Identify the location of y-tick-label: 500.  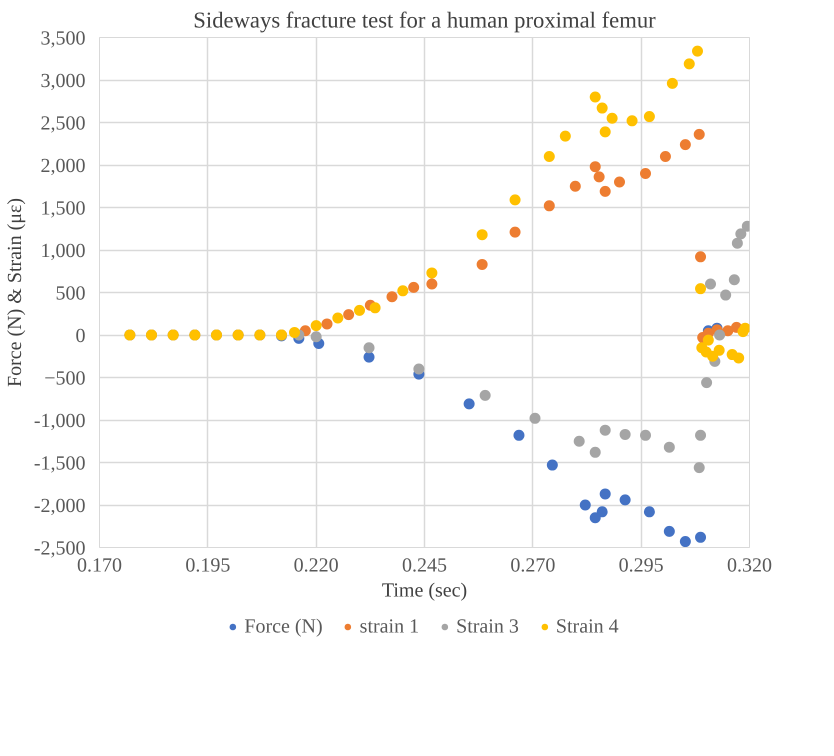
(71, 293).